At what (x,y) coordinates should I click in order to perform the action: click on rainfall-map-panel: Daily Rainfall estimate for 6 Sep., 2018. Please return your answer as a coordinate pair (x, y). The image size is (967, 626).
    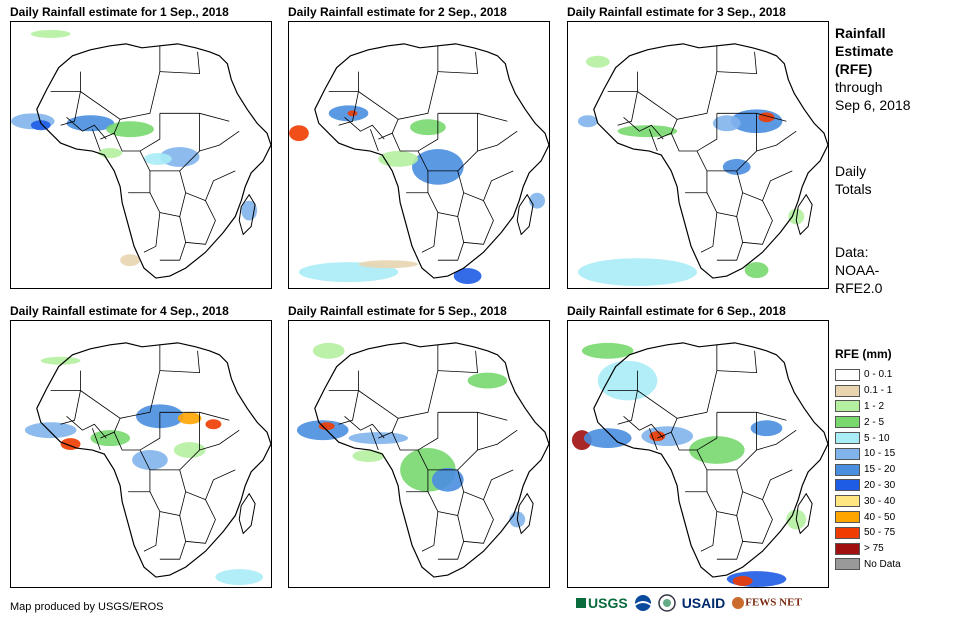
    Looking at the image, I should click on (698, 446).